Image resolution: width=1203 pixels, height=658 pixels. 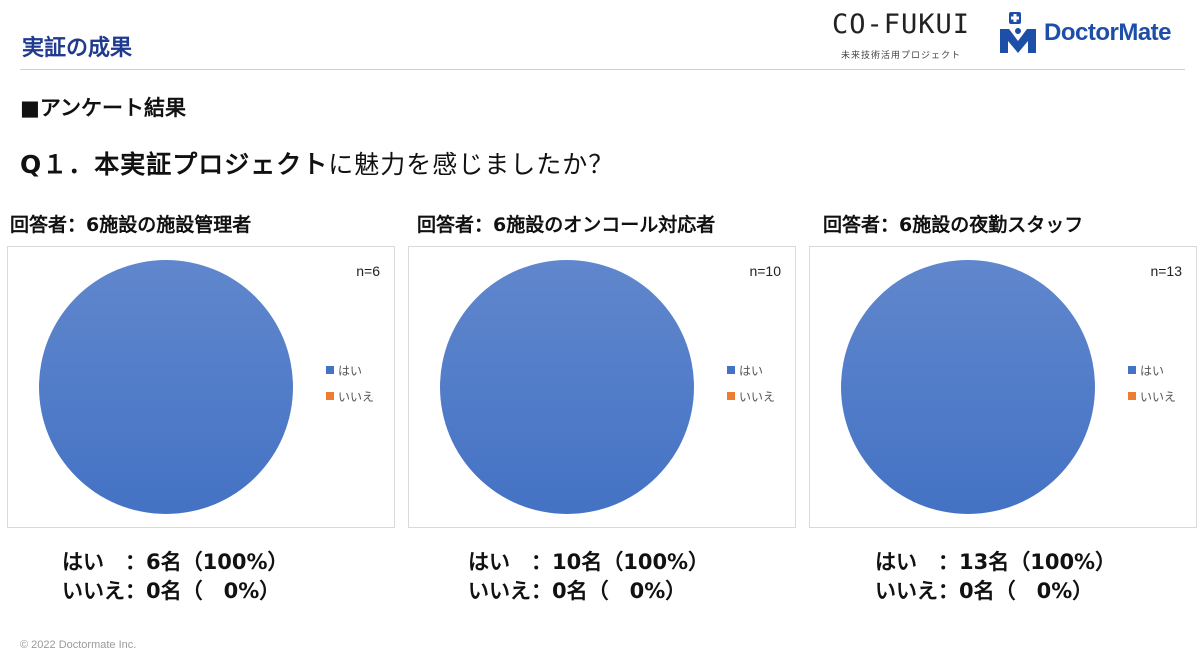 I want to click on pie-chart-managers: n=6 はい いいえ, so click(x=201, y=387).